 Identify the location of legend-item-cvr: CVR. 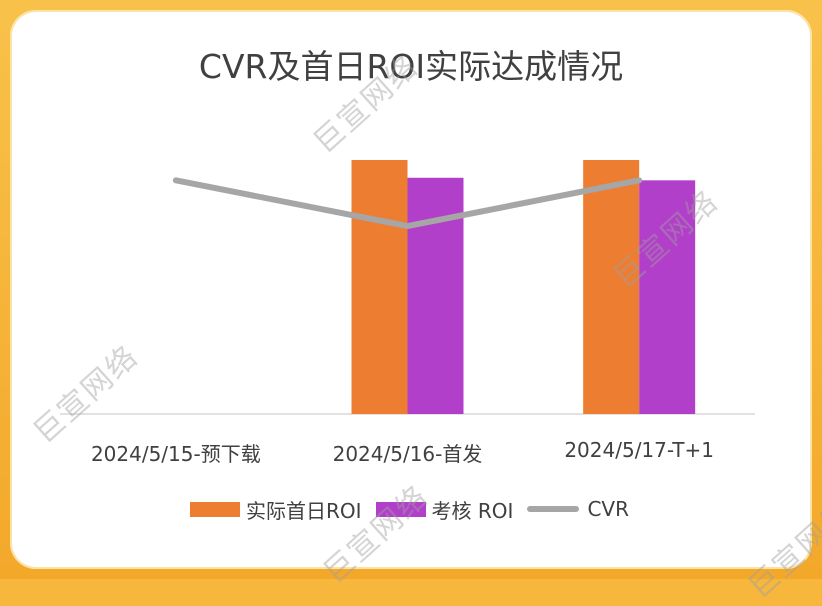
(578, 509).